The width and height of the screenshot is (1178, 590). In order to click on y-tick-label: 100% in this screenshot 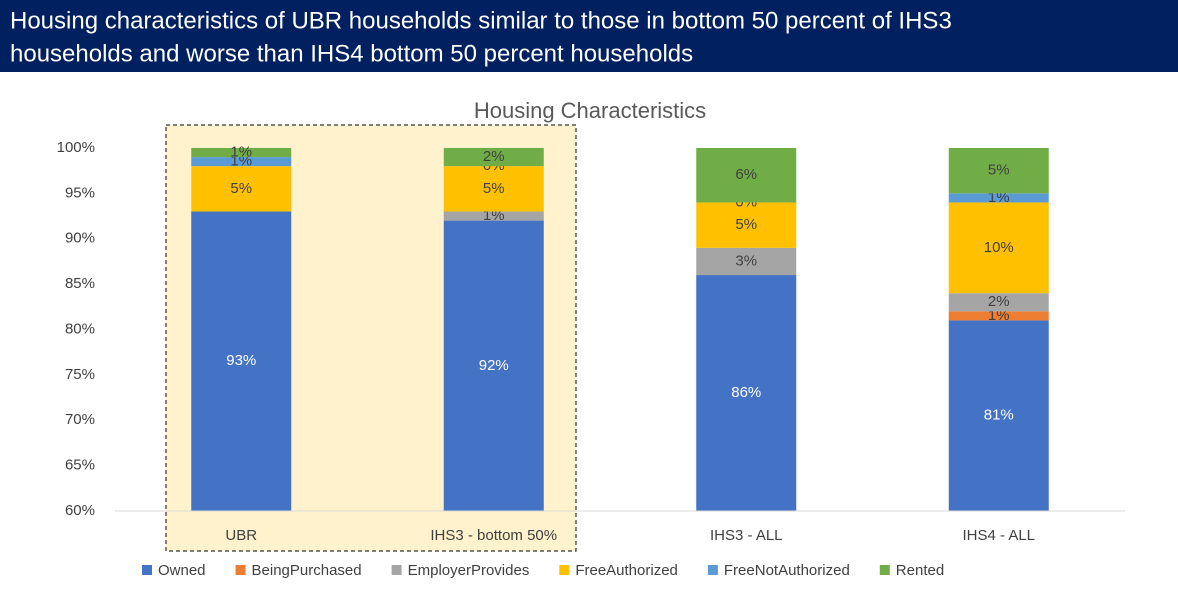, I will do `click(76, 147)`.